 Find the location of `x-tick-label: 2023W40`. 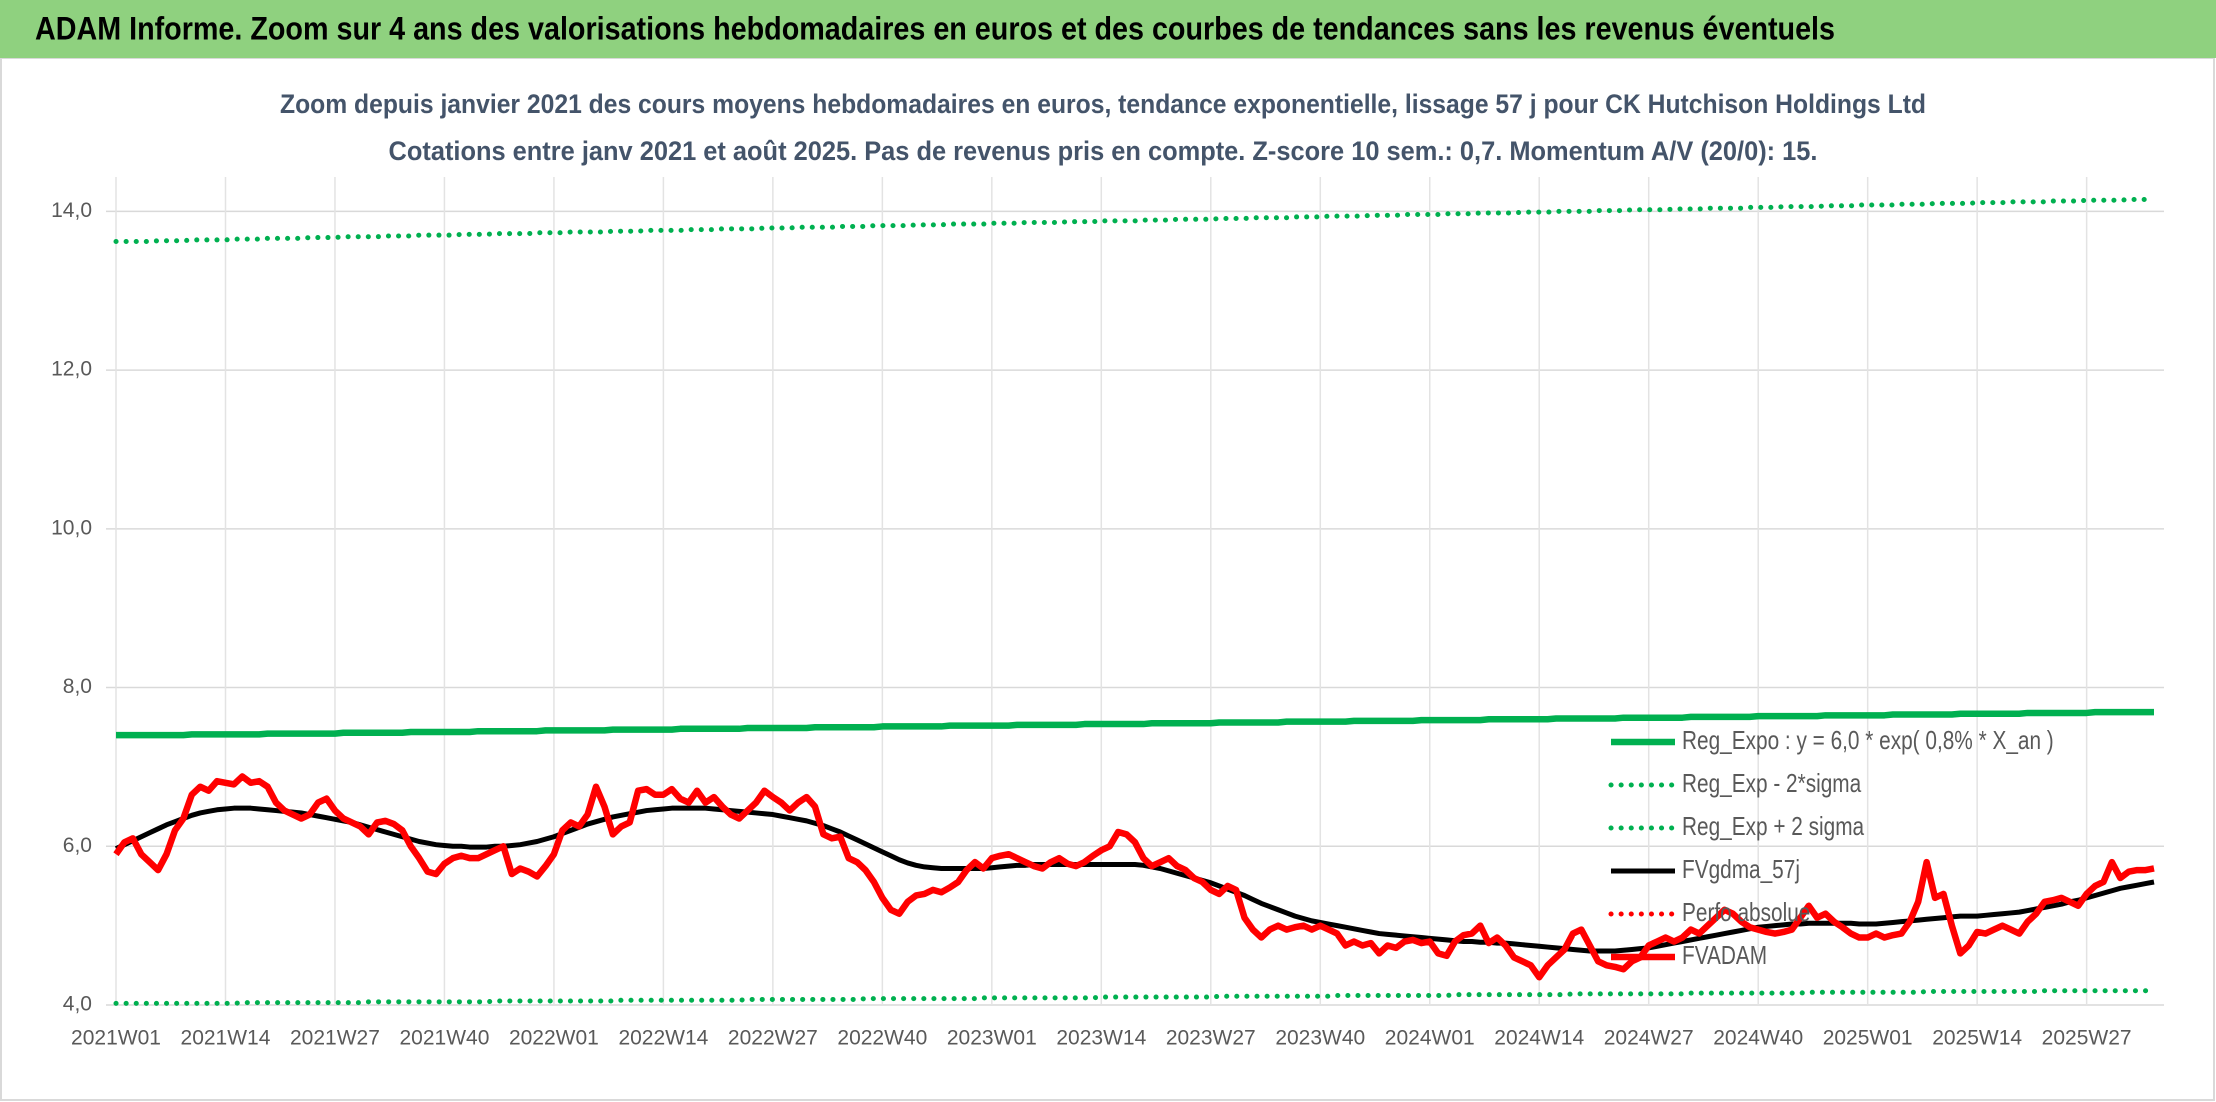

x-tick-label: 2023W40 is located at coordinates (1320, 1038).